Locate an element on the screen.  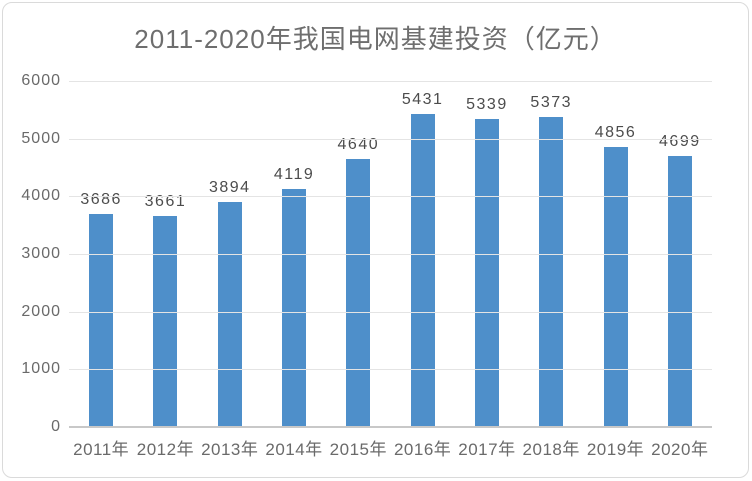
y-tick-label: 4000 is located at coordinates (41, 196).